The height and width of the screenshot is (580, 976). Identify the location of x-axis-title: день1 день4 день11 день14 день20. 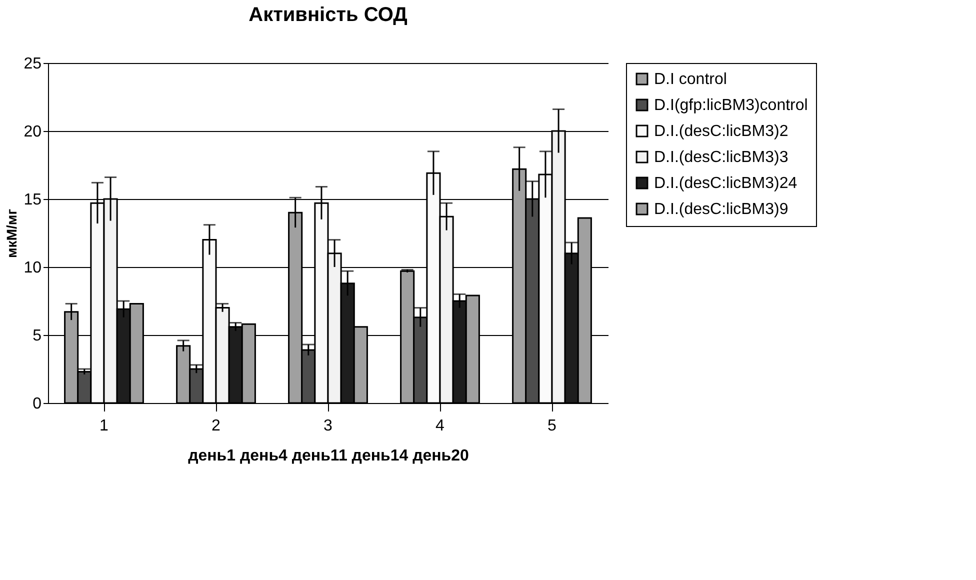
(329, 456).